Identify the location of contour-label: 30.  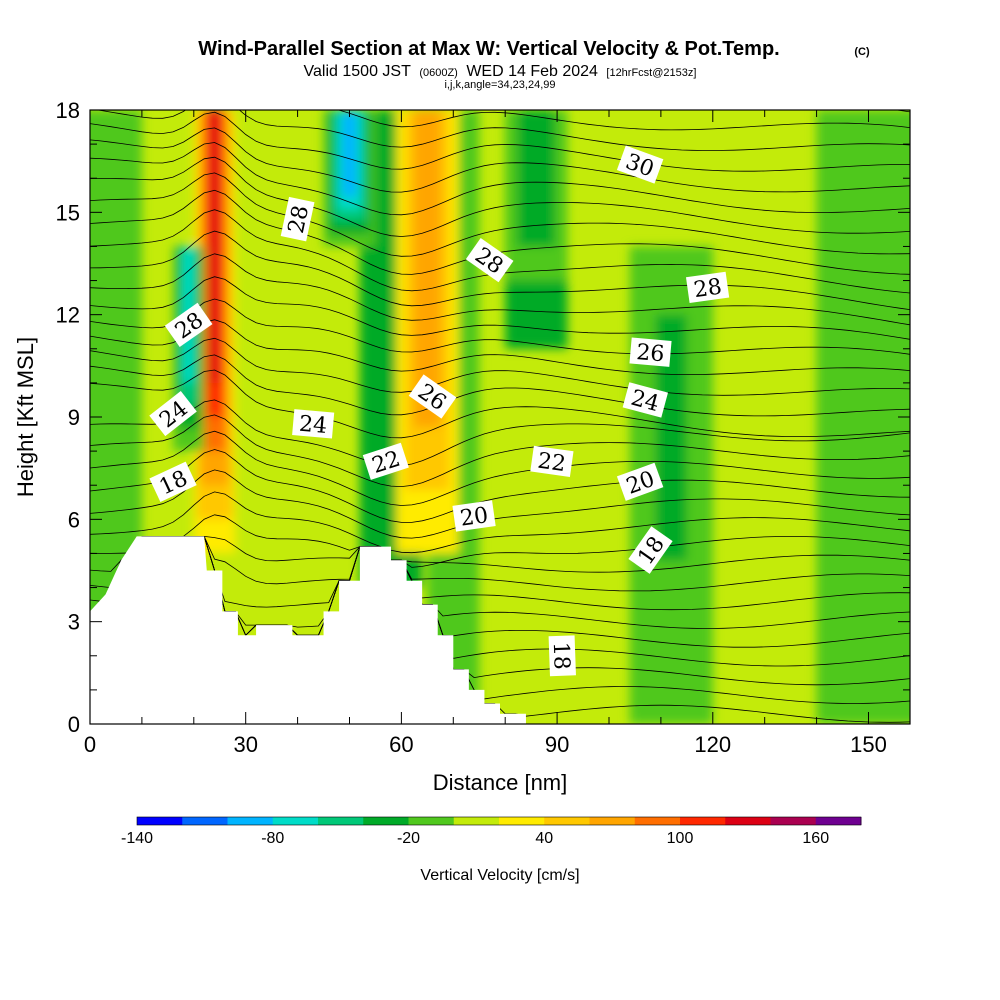
(640, 164).